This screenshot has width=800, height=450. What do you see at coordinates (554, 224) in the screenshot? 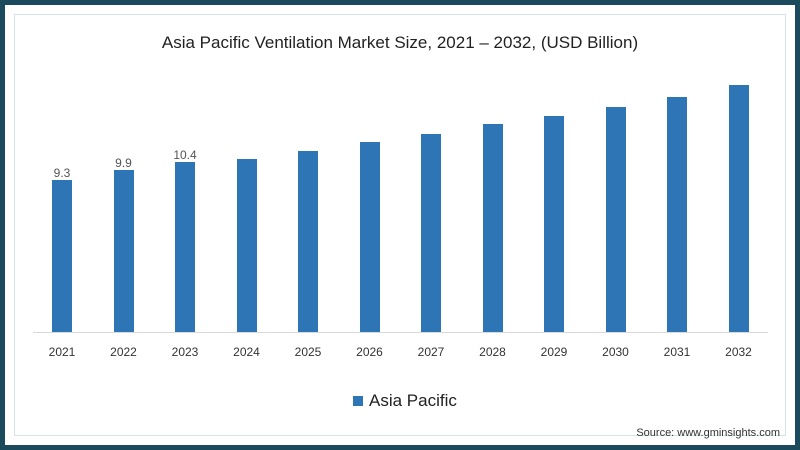
I see `bar-2029` at bounding box center [554, 224].